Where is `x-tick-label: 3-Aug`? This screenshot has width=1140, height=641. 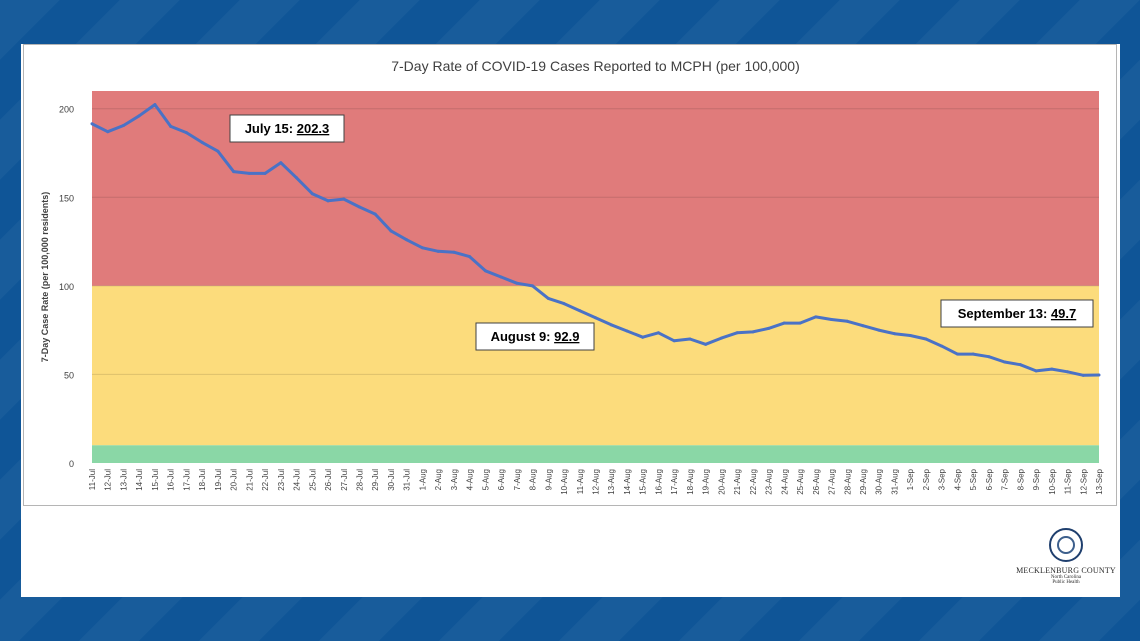
x-tick-label: 3-Aug is located at coordinates (454, 479).